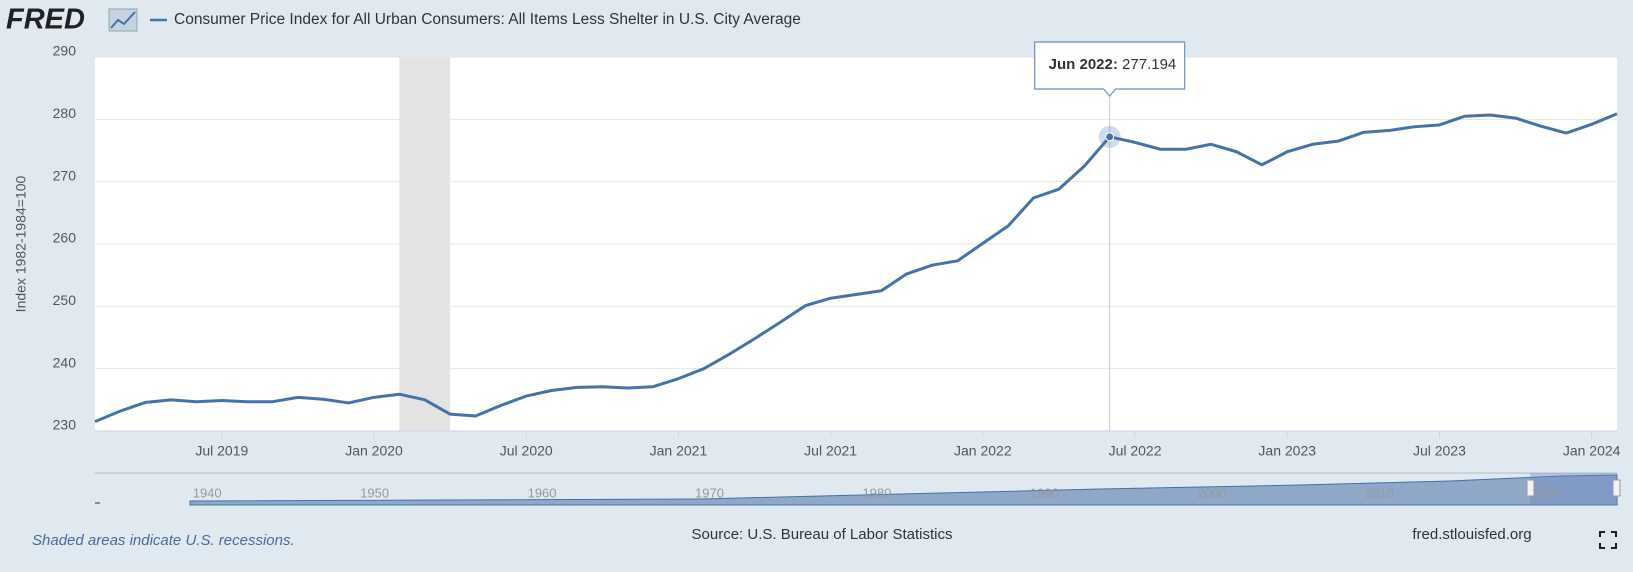 Image resolution: width=1633 pixels, height=572 pixels. What do you see at coordinates (1117, 64) in the screenshot?
I see `tooltip-sep: :` at bounding box center [1117, 64].